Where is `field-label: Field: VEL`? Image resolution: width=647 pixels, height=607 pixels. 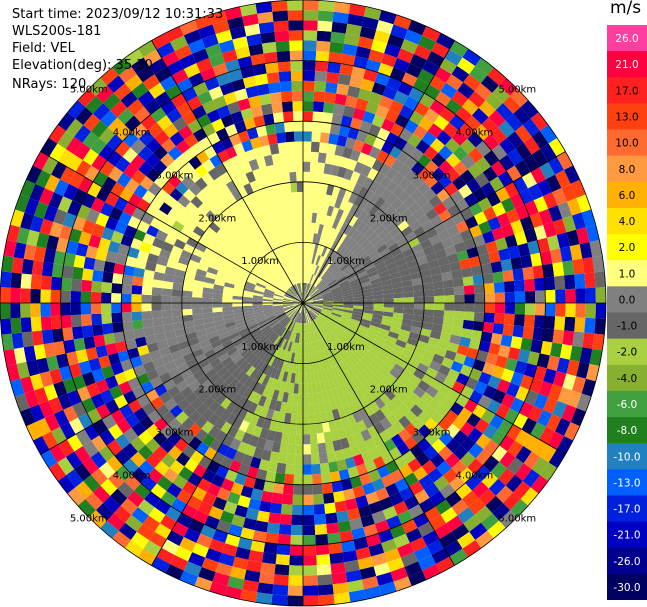
field-label: Field: VEL is located at coordinates (43, 48).